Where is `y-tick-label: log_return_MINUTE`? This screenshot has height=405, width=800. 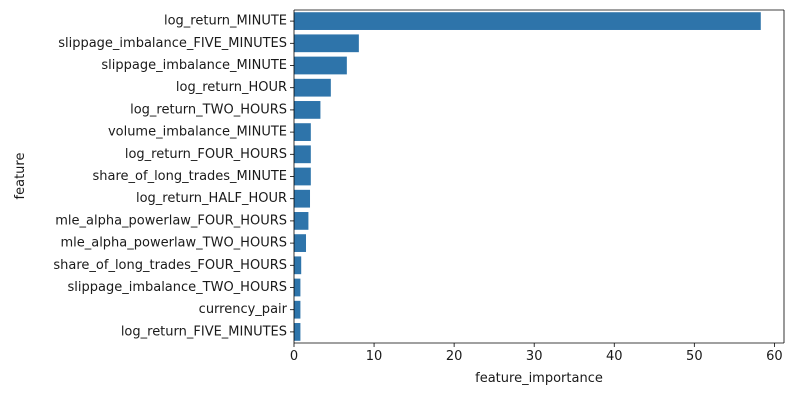
y-tick-label: log_return_MINUTE is located at coordinates (225, 21).